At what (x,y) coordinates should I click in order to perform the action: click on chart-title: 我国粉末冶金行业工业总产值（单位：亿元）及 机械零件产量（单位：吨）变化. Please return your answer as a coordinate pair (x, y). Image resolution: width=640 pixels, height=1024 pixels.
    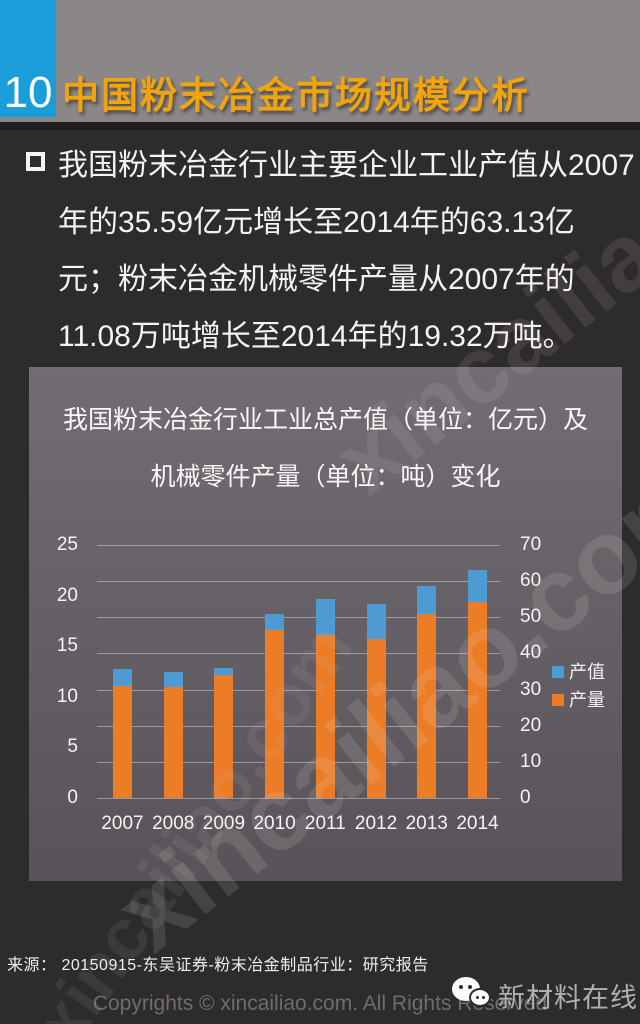
    Looking at the image, I should click on (325, 449).